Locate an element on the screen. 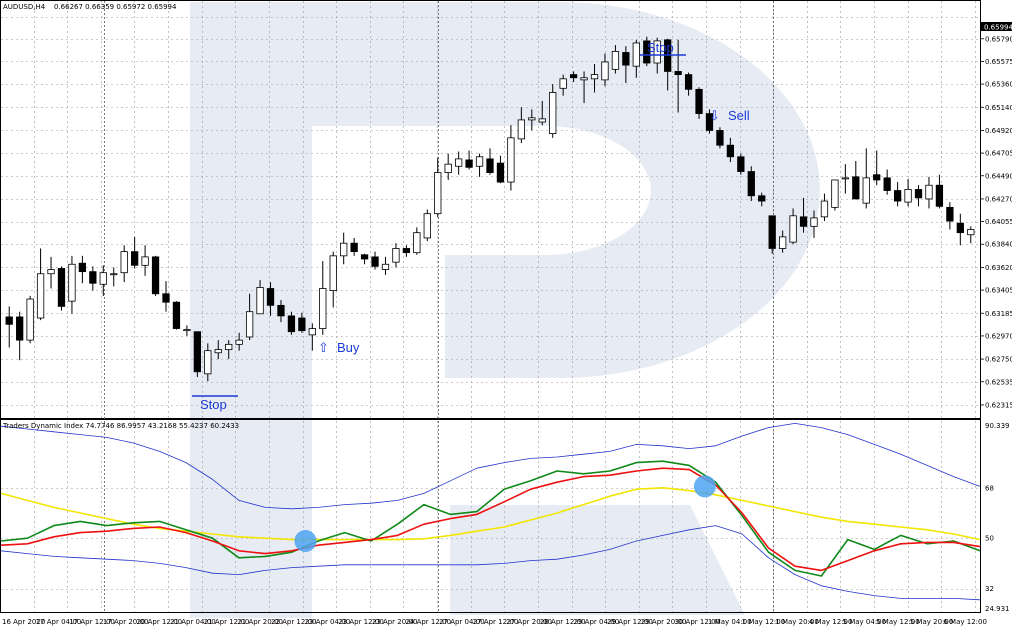 The width and height of the screenshot is (1012, 630). indicator-tick-label: 50 is located at coordinates (989, 539).